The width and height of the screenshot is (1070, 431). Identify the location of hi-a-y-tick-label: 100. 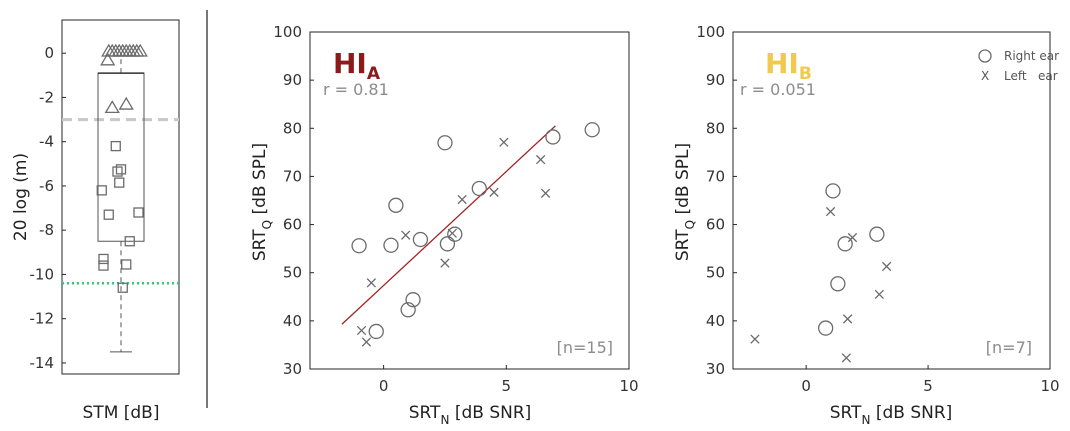
(287, 32).